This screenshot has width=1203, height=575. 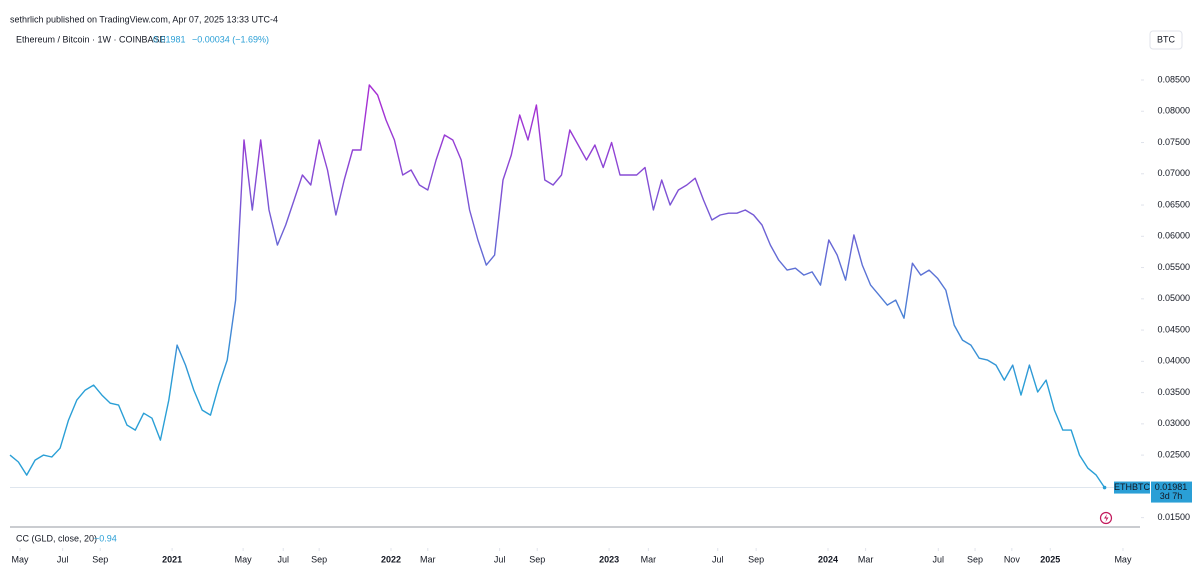 What do you see at coordinates (609, 559) in the screenshot?
I see `x-tick-label: 2023` at bounding box center [609, 559].